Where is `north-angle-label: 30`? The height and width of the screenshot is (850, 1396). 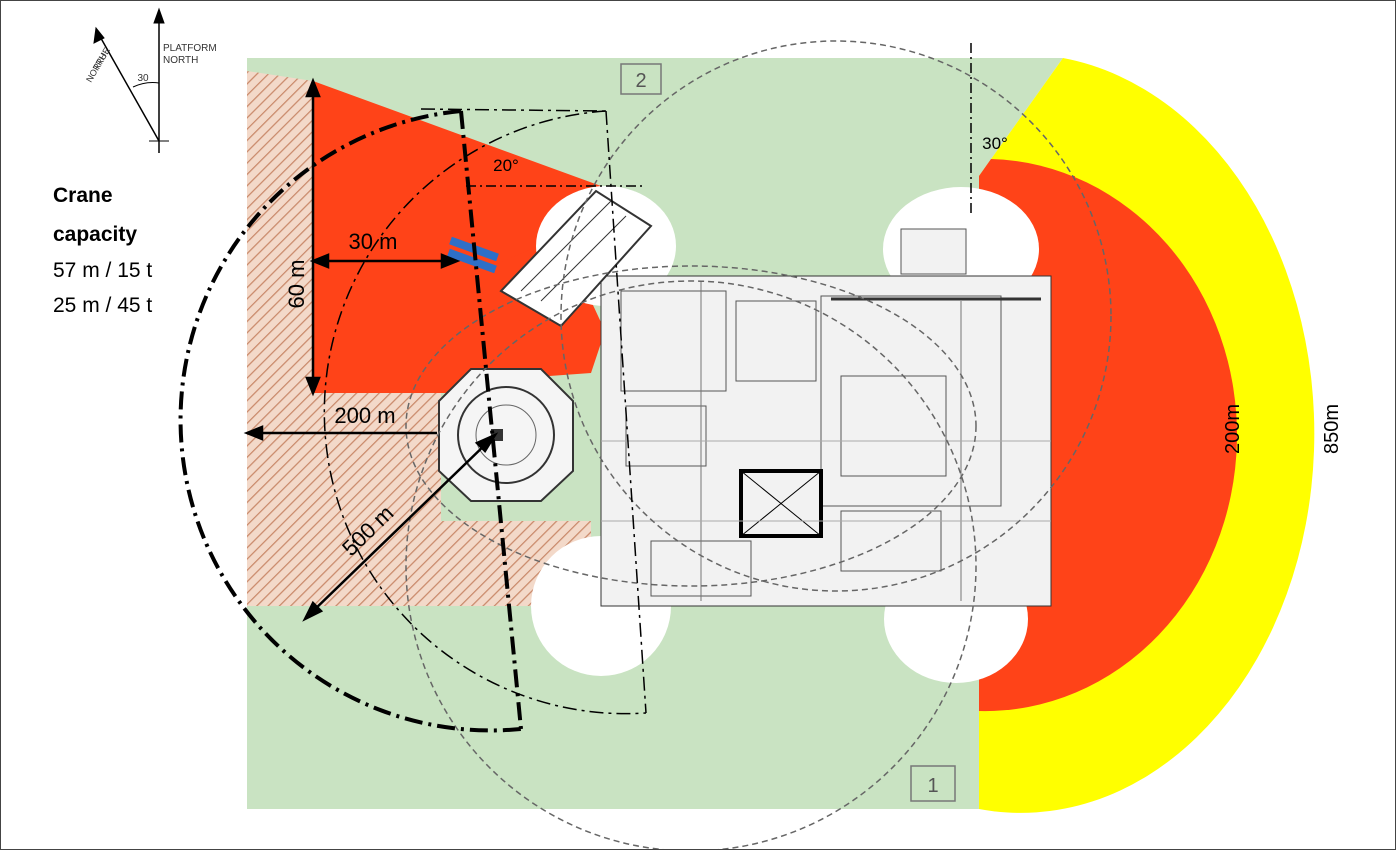
north-angle-label: 30 is located at coordinates (143, 78).